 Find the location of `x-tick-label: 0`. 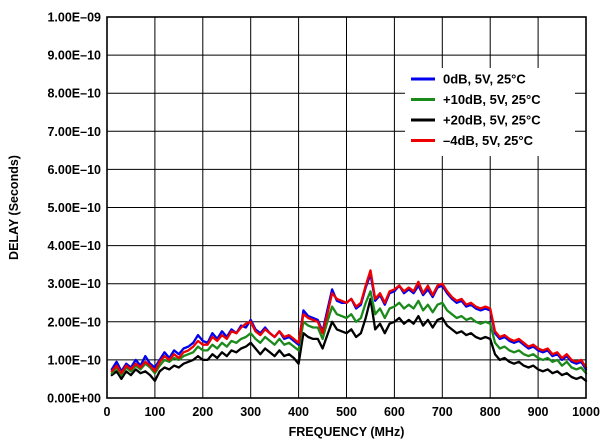

x-tick-label: 0 is located at coordinates (107, 412).